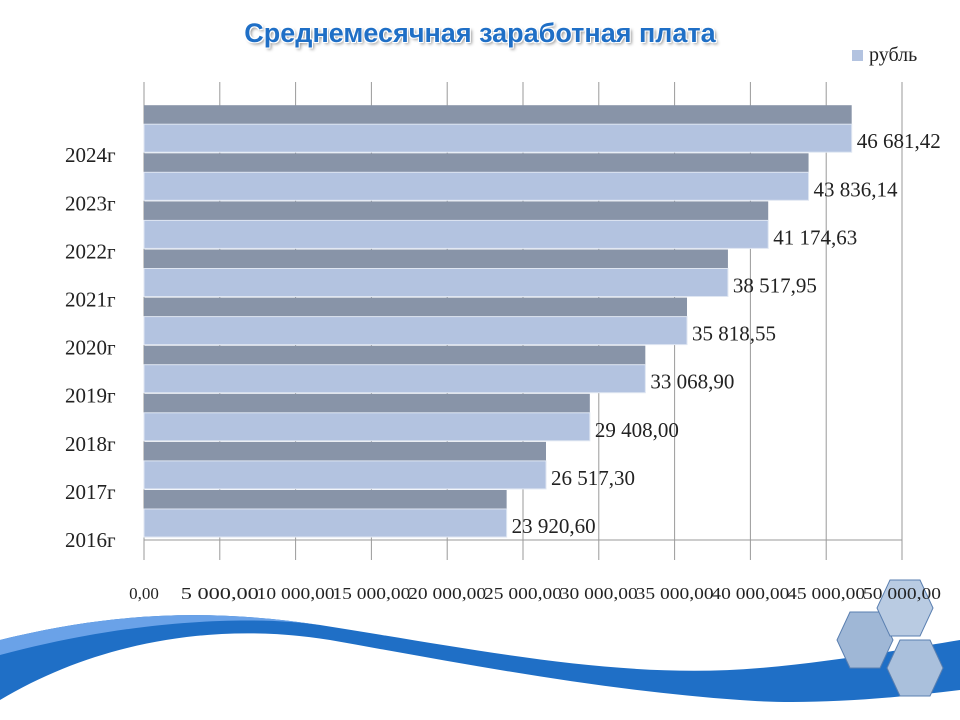 The height and width of the screenshot is (720, 960). Describe the element at coordinates (775, 286) in the screenshot. I see `data-label: 38 517,95` at that location.